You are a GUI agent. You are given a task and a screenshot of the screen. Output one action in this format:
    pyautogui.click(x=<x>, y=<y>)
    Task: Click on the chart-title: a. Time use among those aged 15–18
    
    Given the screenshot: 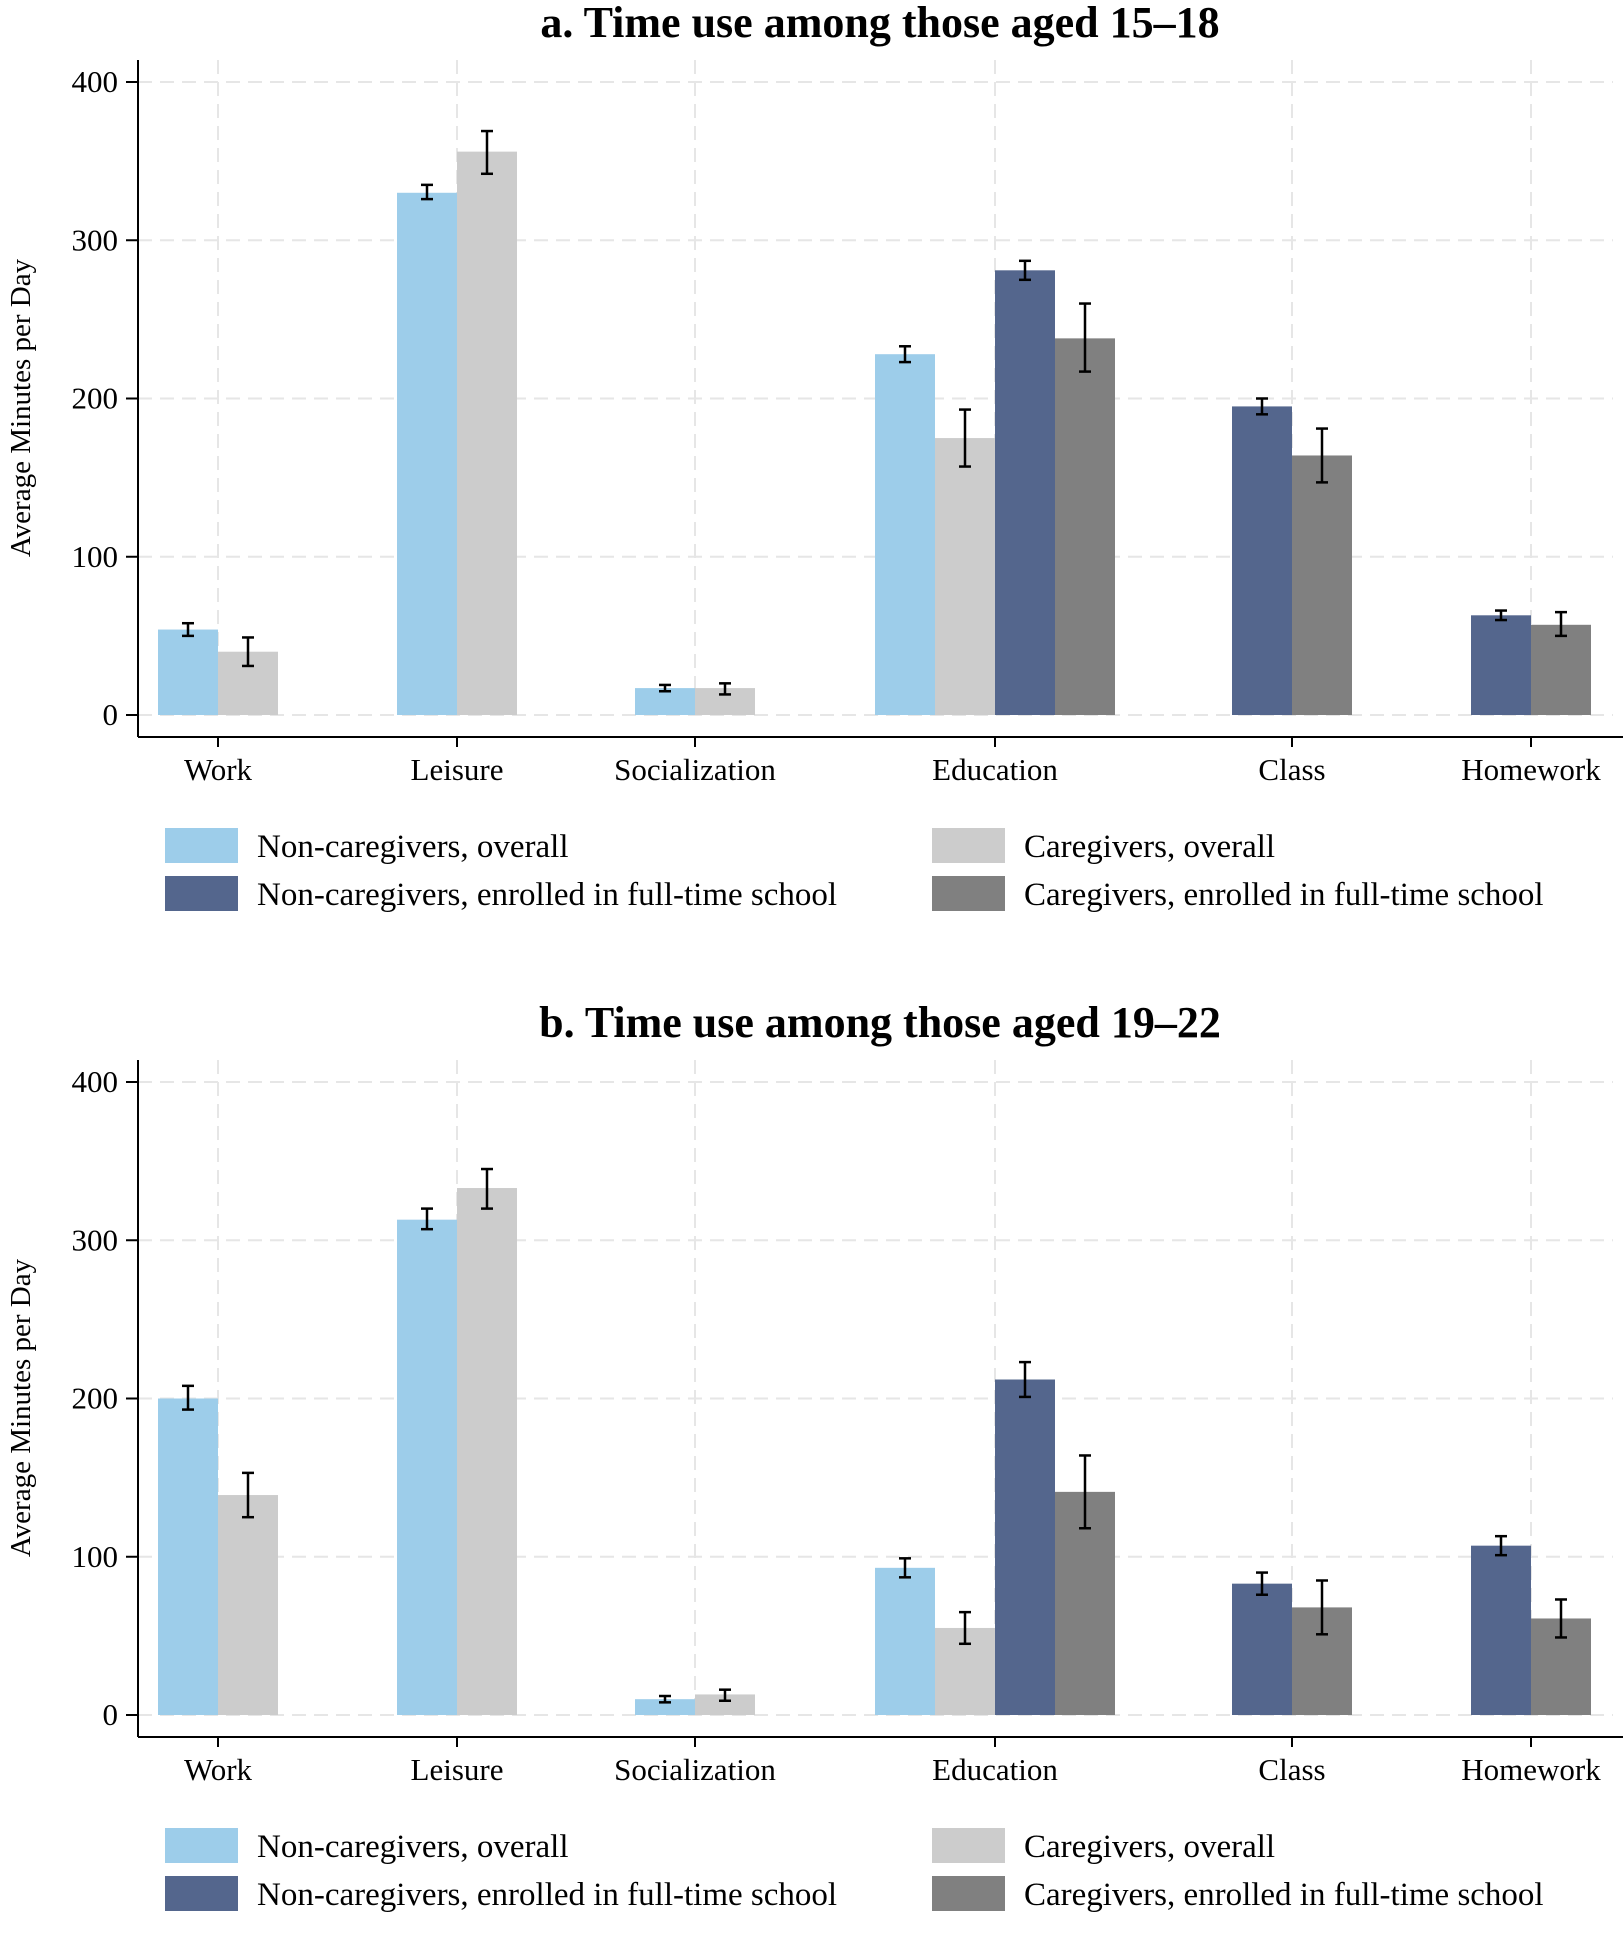 What is the action you would take?
    pyautogui.click(x=879, y=23)
    